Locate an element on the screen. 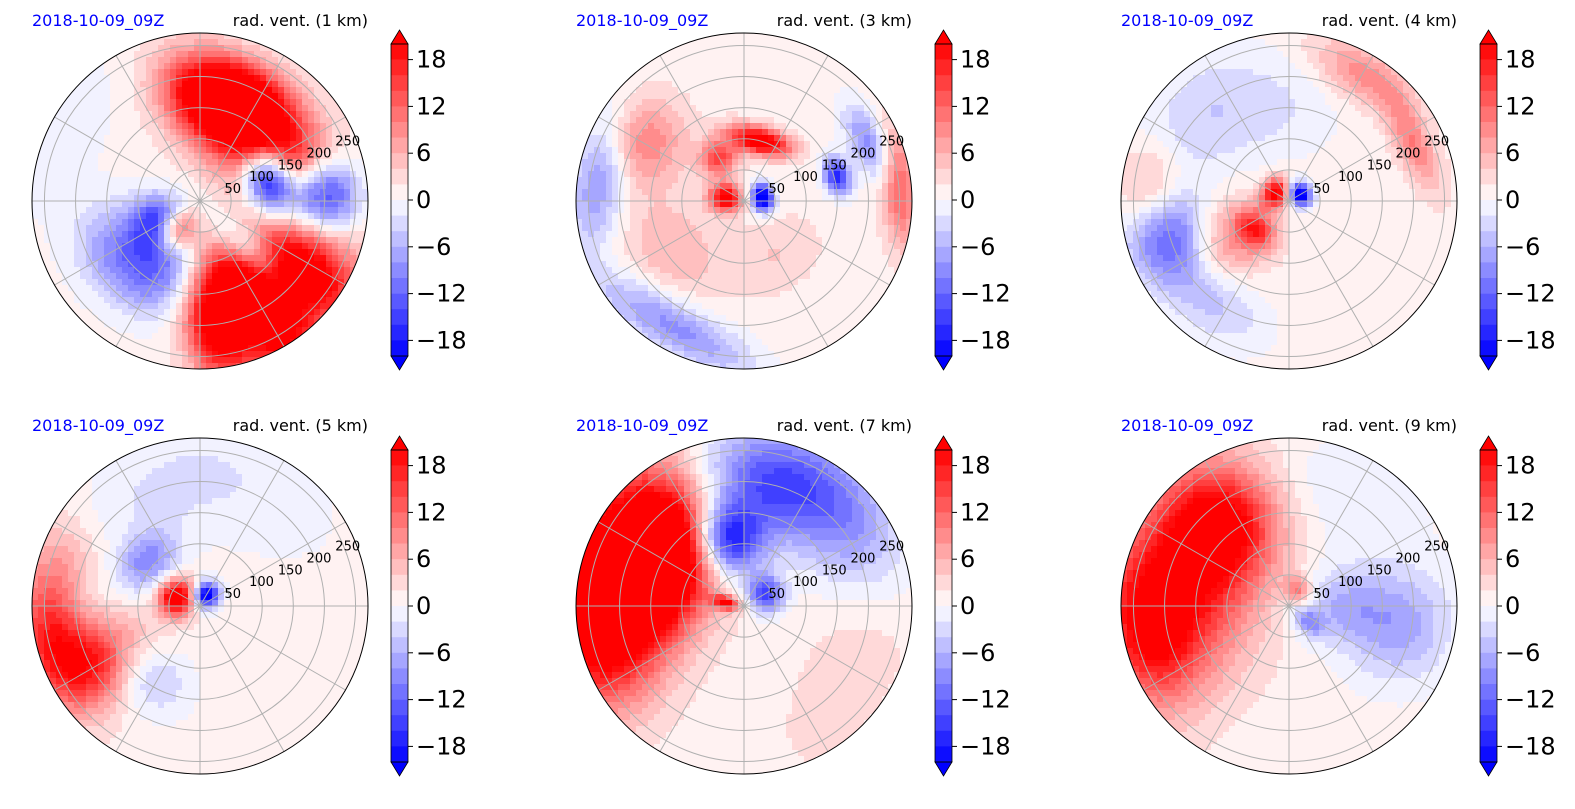  panel-title: rad. vent. (1 km) is located at coordinates (300, 20).